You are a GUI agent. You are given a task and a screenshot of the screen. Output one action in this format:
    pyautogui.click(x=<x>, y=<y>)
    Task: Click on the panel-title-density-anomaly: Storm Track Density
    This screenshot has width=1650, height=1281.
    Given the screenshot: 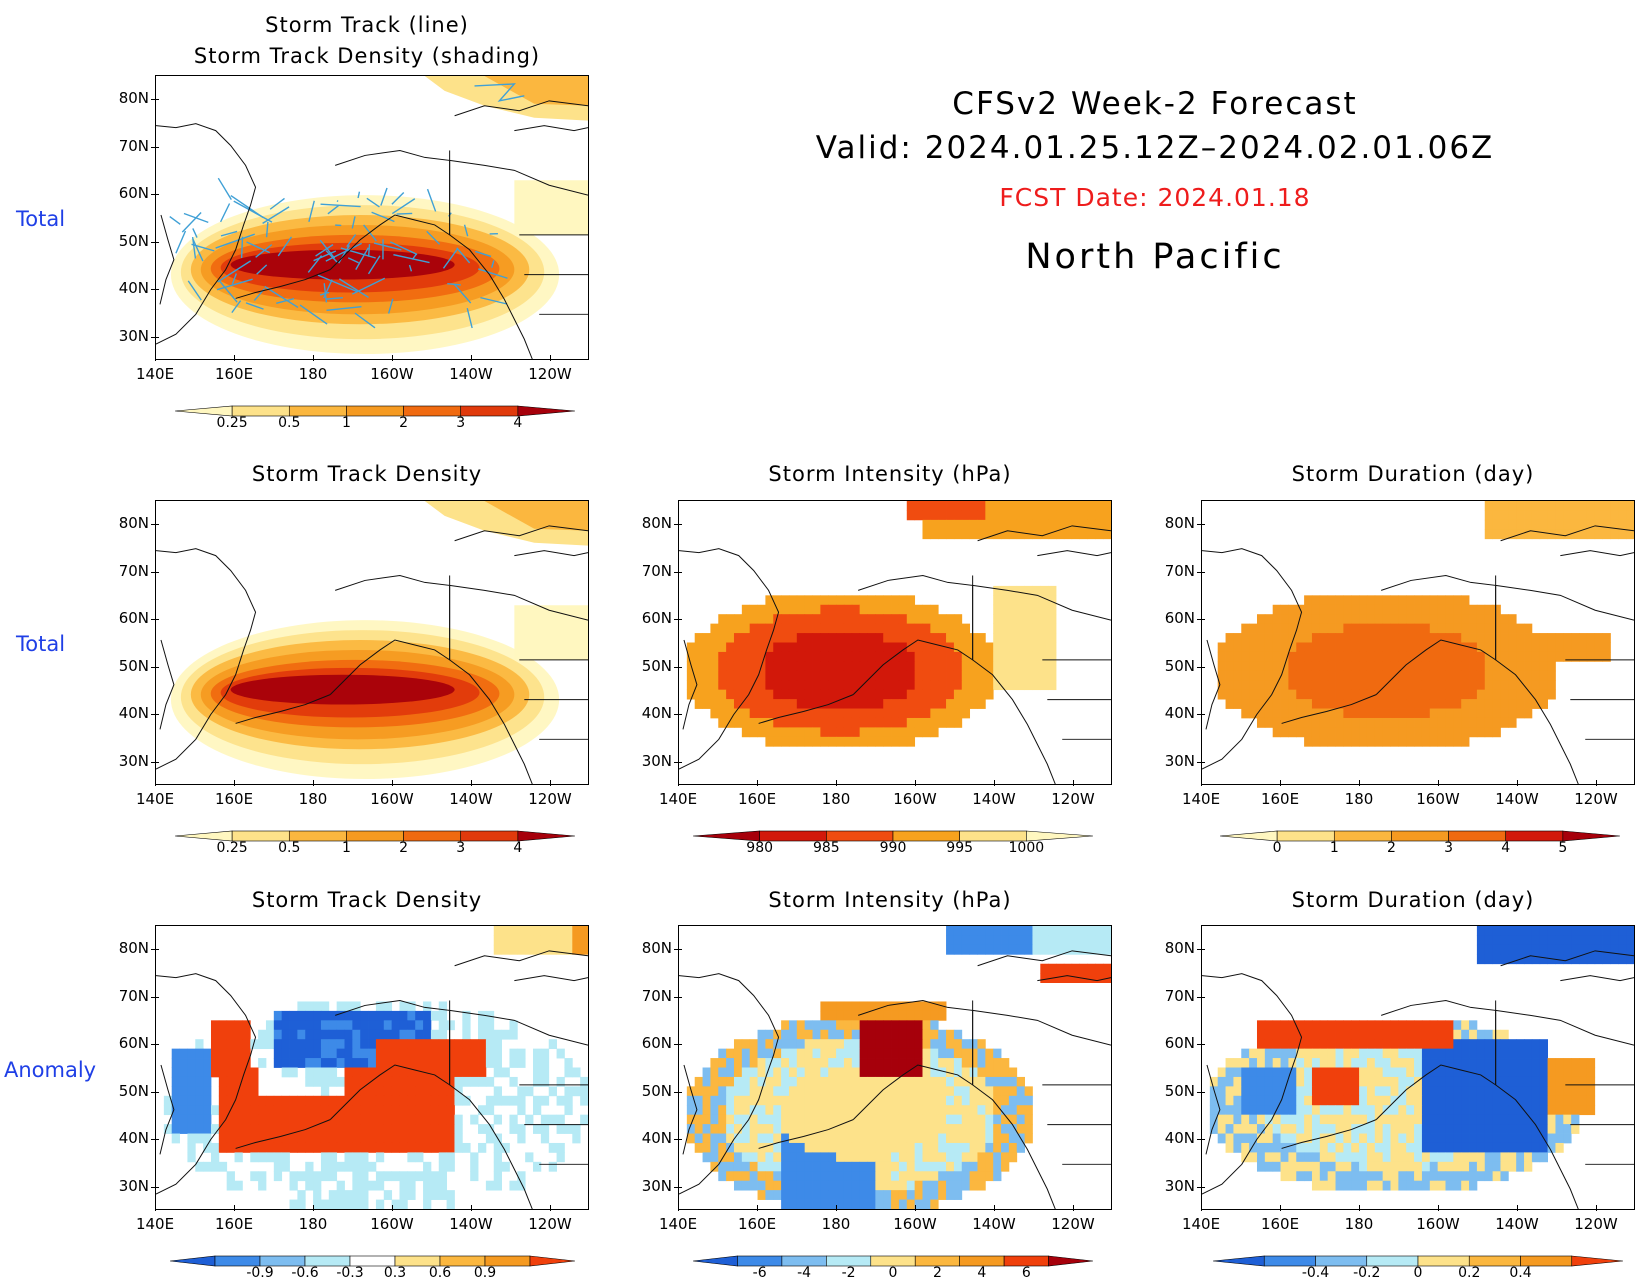 What is the action you would take?
    pyautogui.click(x=367, y=900)
    